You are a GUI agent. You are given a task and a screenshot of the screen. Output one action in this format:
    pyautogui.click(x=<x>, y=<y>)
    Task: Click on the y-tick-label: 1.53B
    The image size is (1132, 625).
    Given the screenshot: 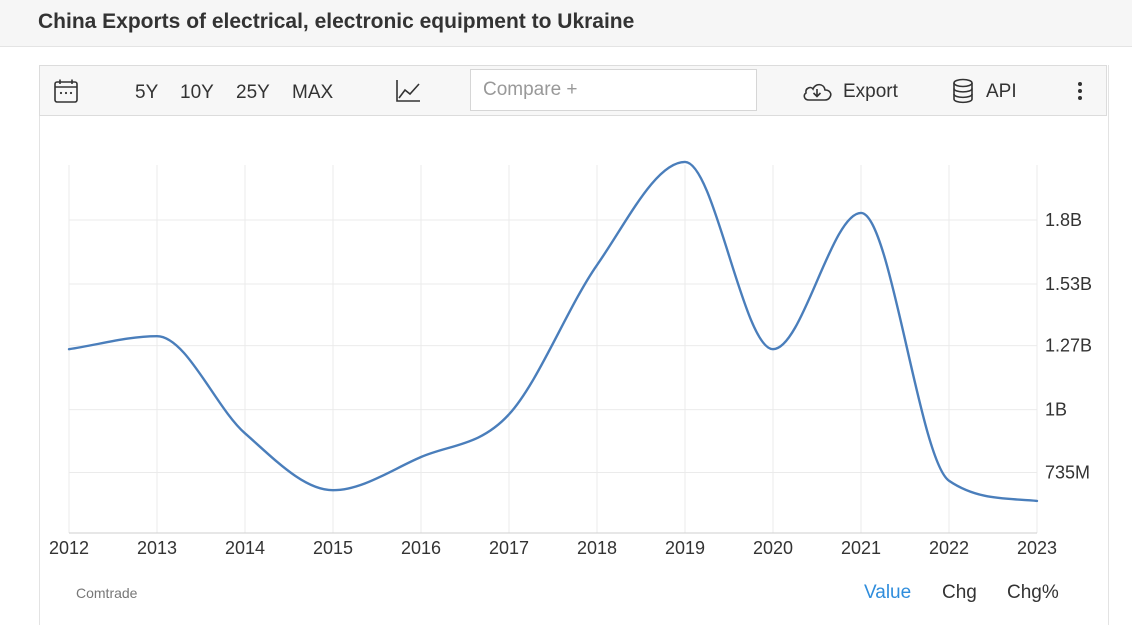 What is the action you would take?
    pyautogui.click(x=1068, y=284)
    